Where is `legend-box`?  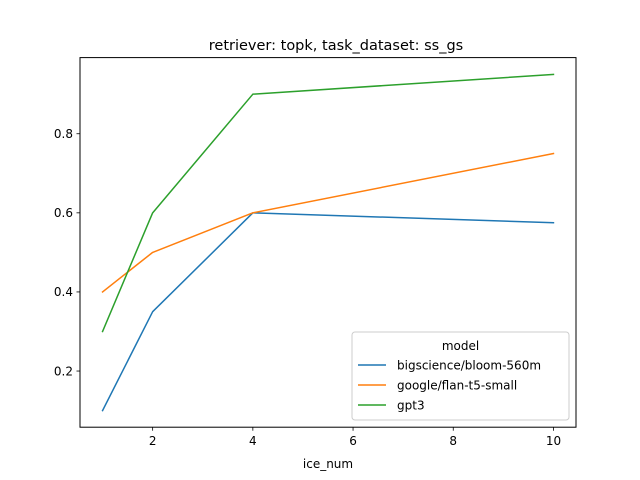 legend-box is located at coordinates (460, 376).